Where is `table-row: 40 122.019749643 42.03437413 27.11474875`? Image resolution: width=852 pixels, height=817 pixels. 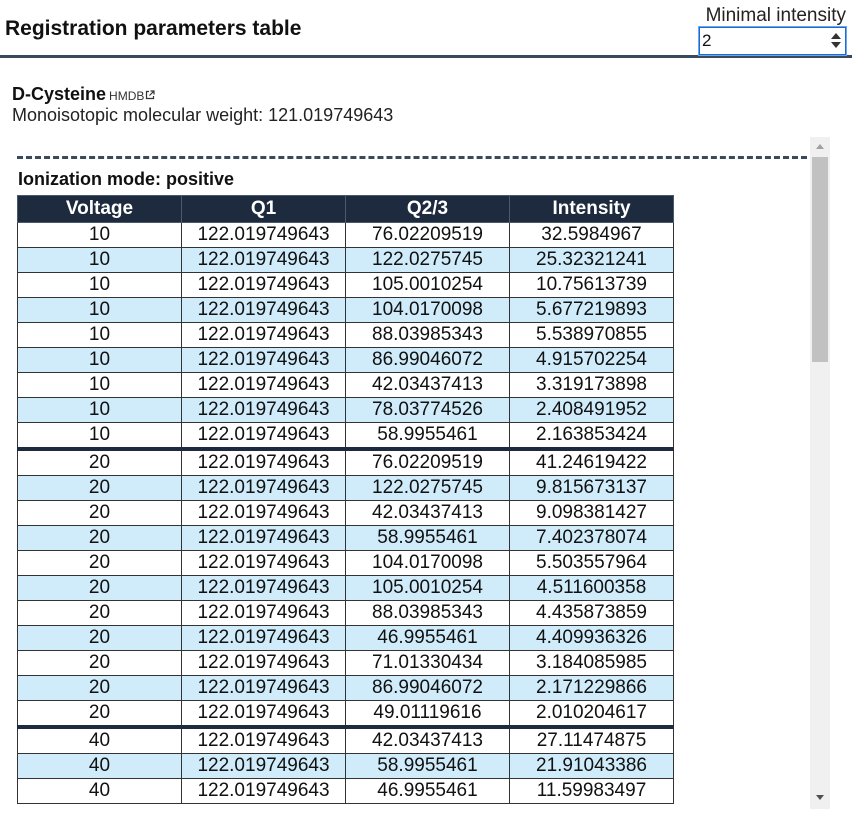
table-row: 40 122.019749643 42.03437413 27.11474875 is located at coordinates (345, 739).